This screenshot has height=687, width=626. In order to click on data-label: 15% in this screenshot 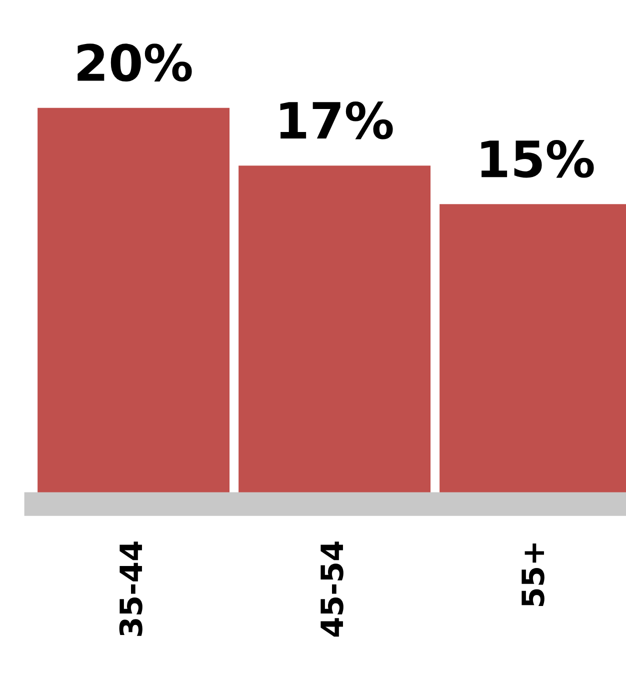, I will do `click(537, 159)`.